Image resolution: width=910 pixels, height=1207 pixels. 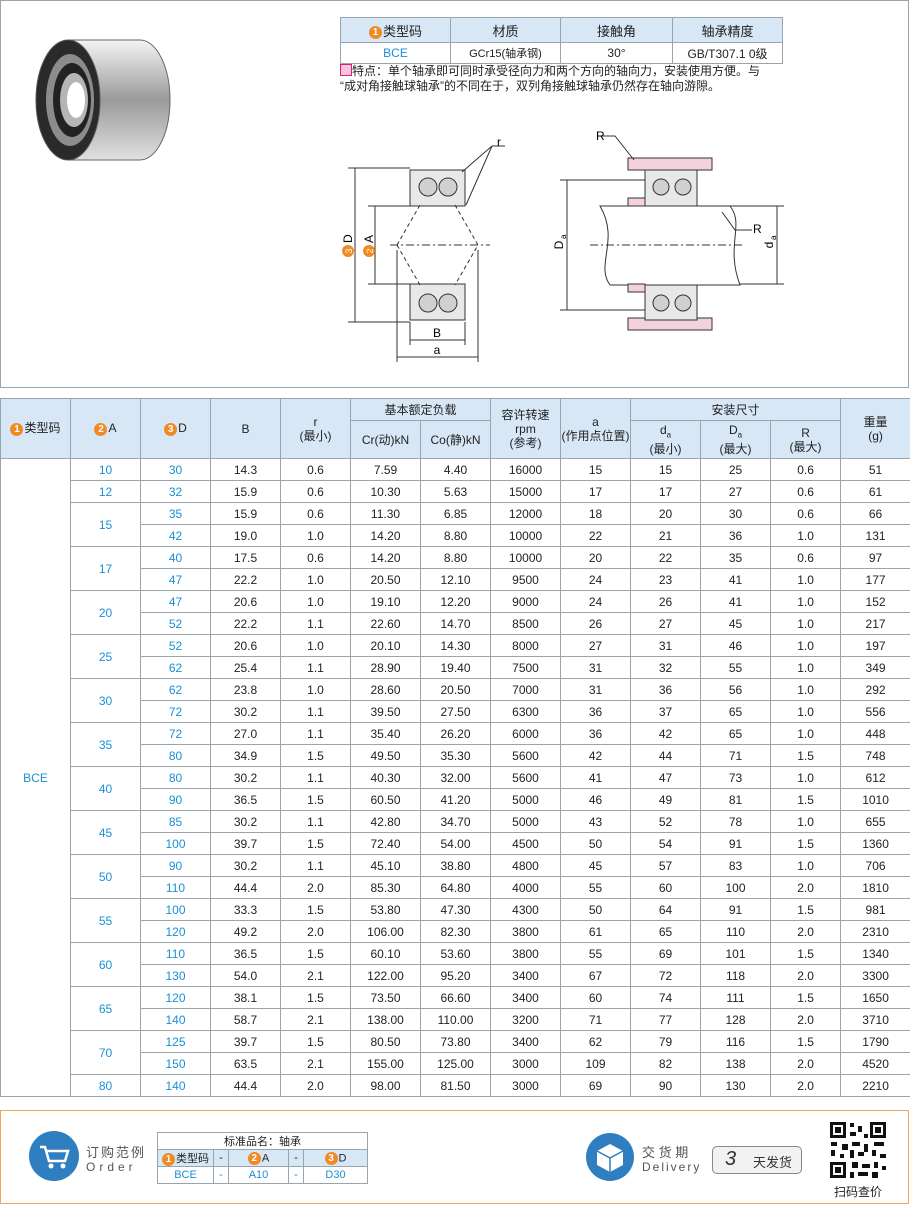 I want to click on cell-text: 60, so click(x=595, y=997).